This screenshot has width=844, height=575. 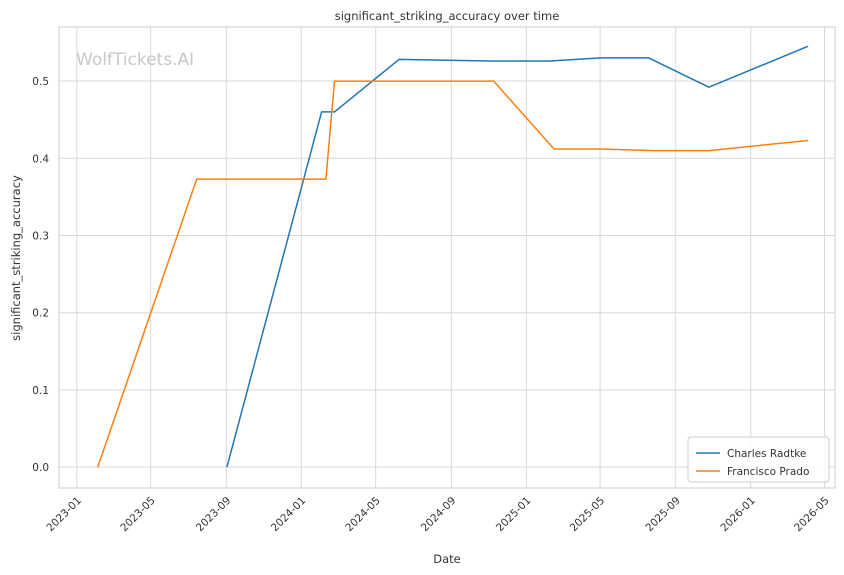 What do you see at coordinates (40, 236) in the screenshot?
I see `y-tick-label: 0.3` at bounding box center [40, 236].